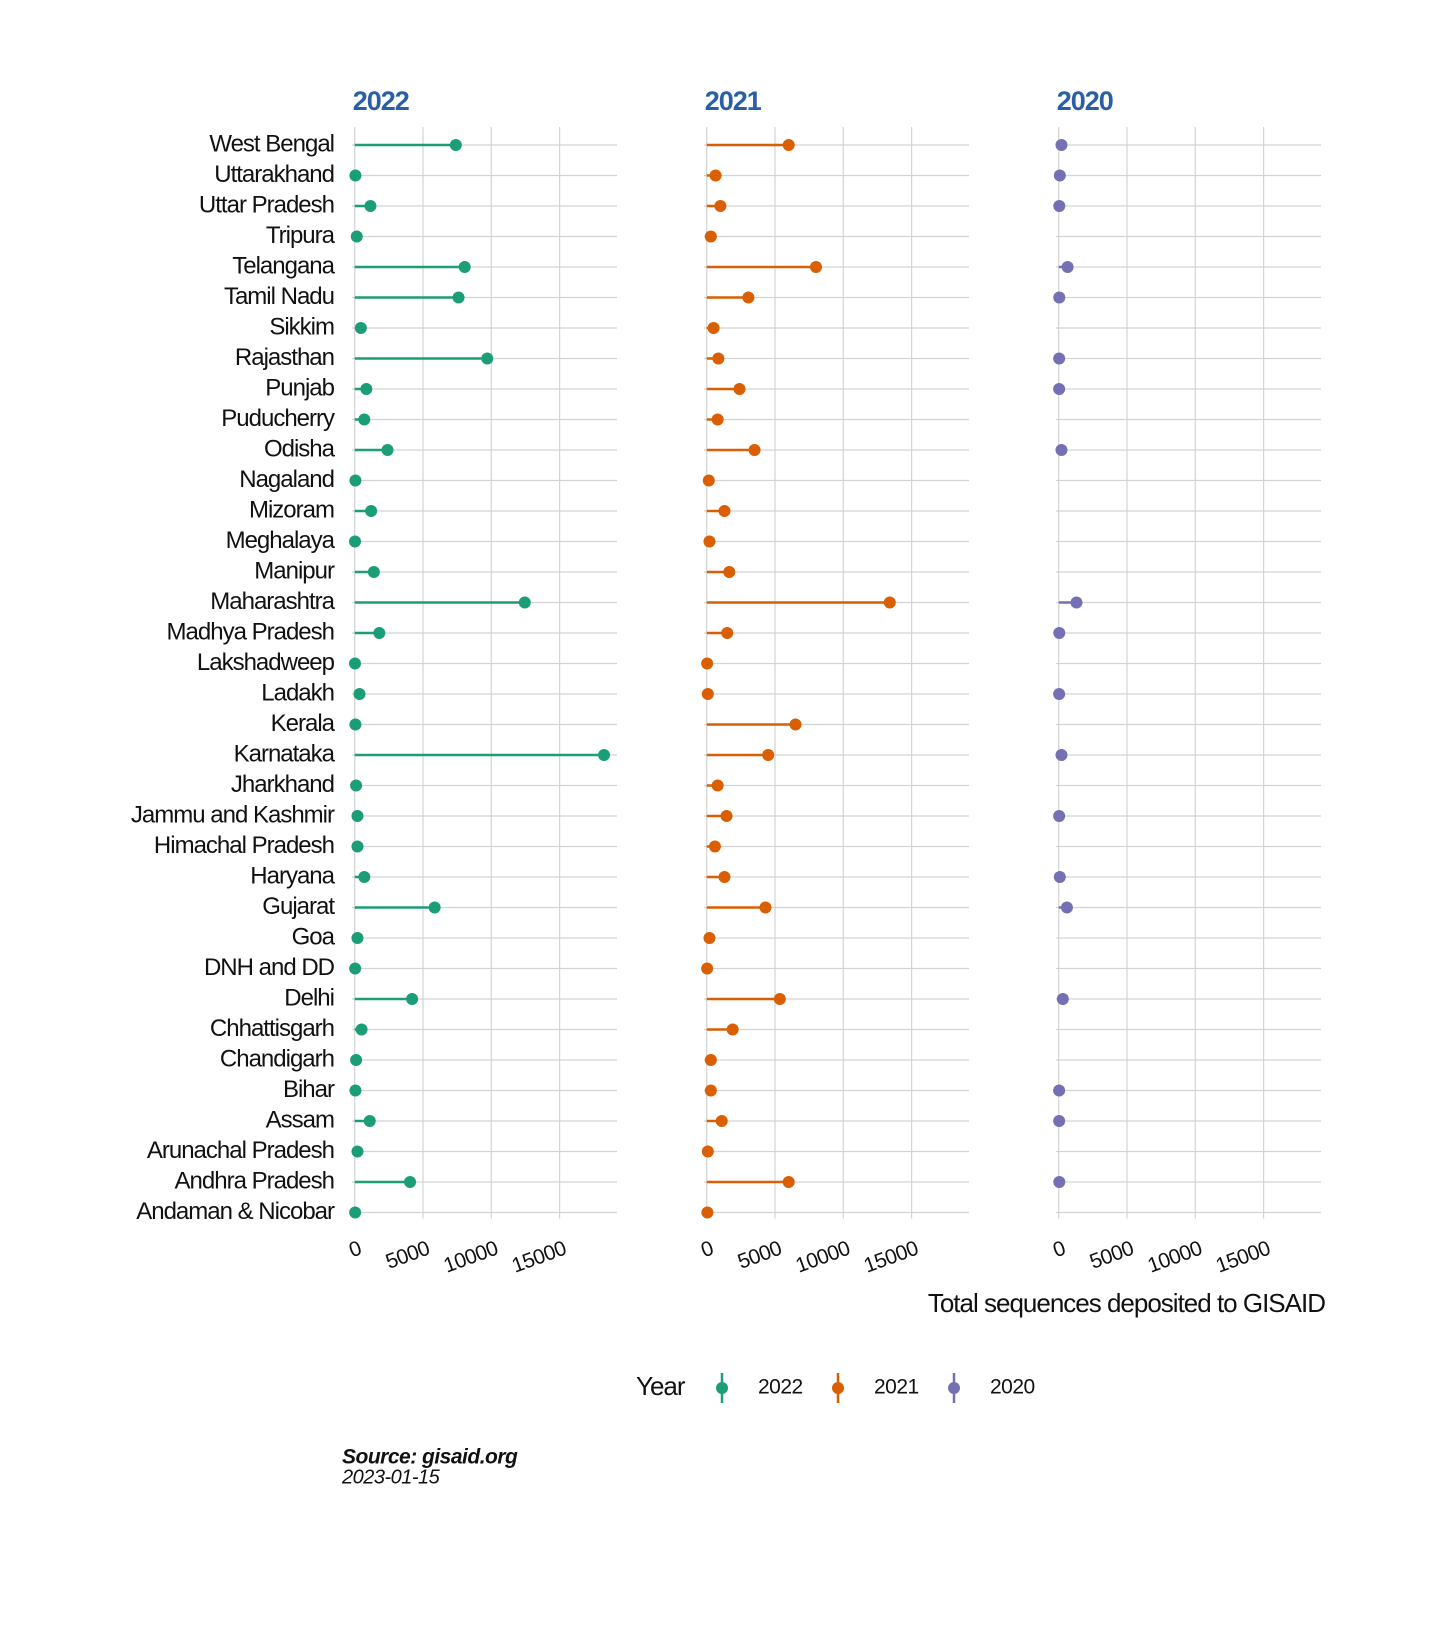 The width and height of the screenshot is (1456, 1628). I want to click on category-label: Lakshadweep, so click(266, 662).